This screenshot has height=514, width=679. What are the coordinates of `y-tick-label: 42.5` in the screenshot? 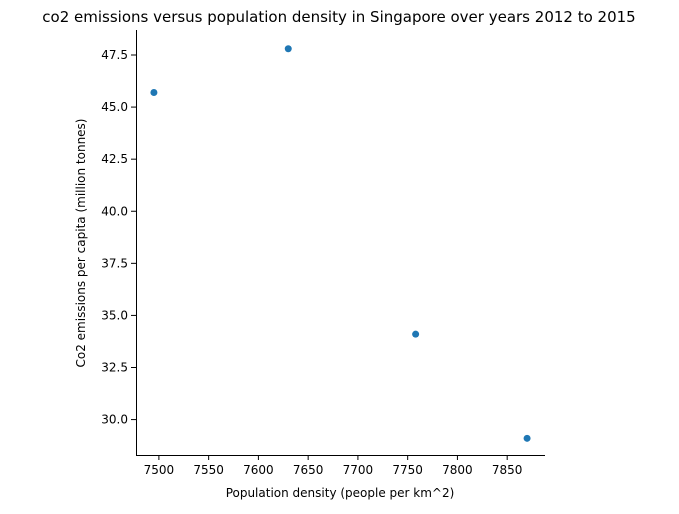 It's located at (114, 159).